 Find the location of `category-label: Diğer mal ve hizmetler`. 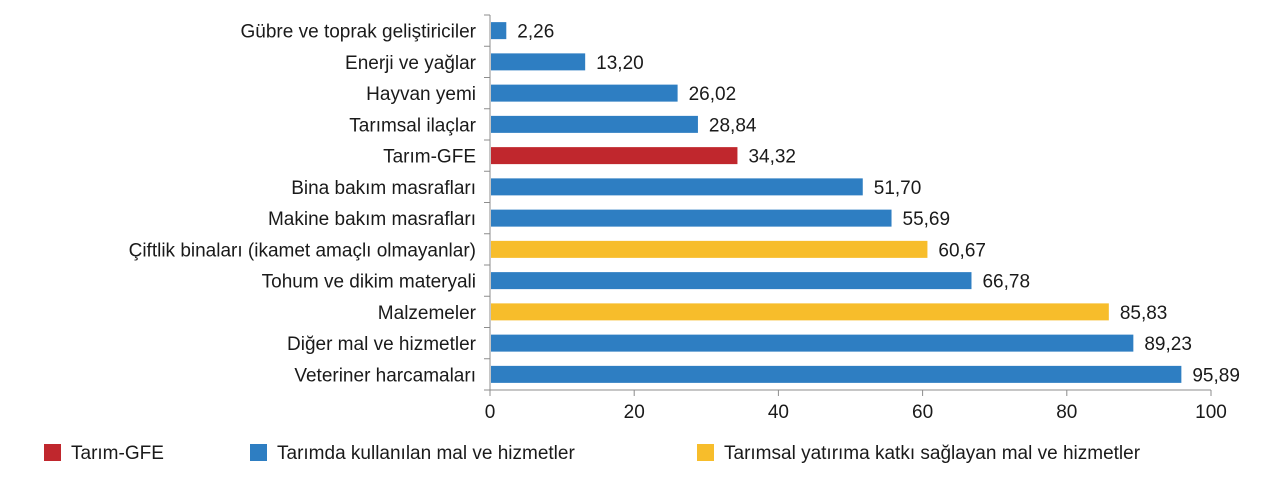

category-label: Diğer mal ve hizmetler is located at coordinates (382, 344).